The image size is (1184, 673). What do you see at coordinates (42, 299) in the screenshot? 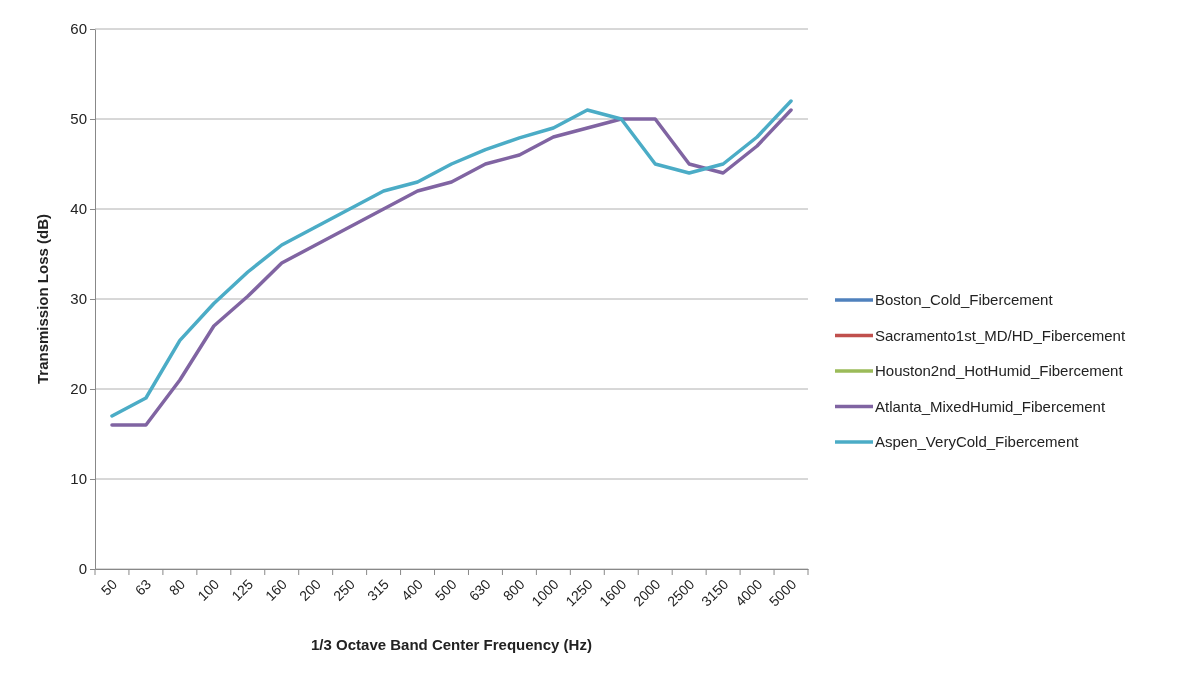
I see `y-axis-title: Transmission Loss (dB)` at bounding box center [42, 299].